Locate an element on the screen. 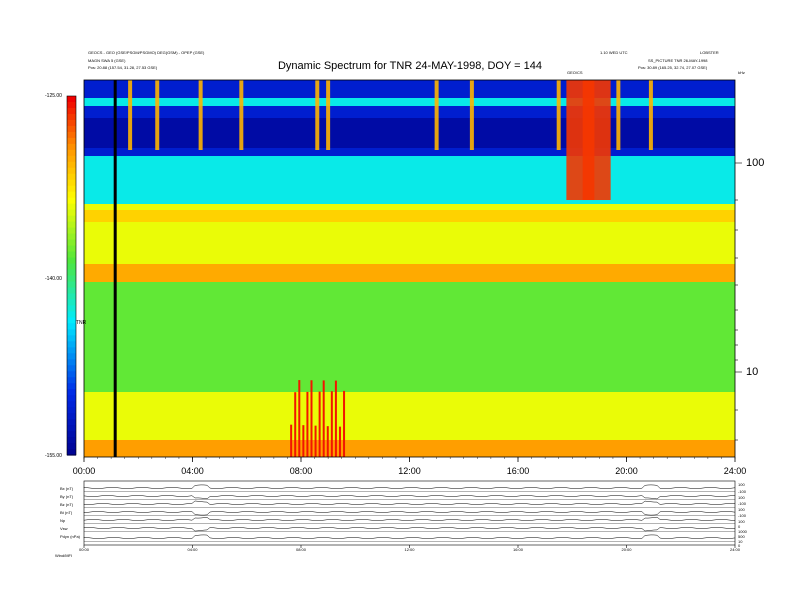 The height and width of the screenshot is (612, 792). bottom-x-tick-2: 08:00 is located at coordinates (300, 549).